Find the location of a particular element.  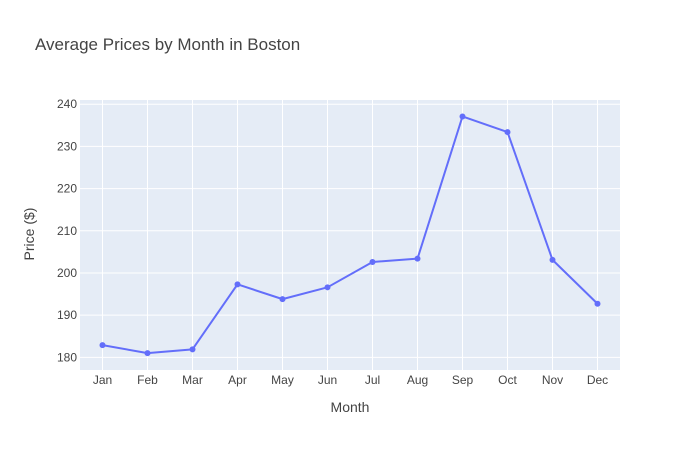

chart-title: Average Prices by Month in Boston is located at coordinates (167, 44).